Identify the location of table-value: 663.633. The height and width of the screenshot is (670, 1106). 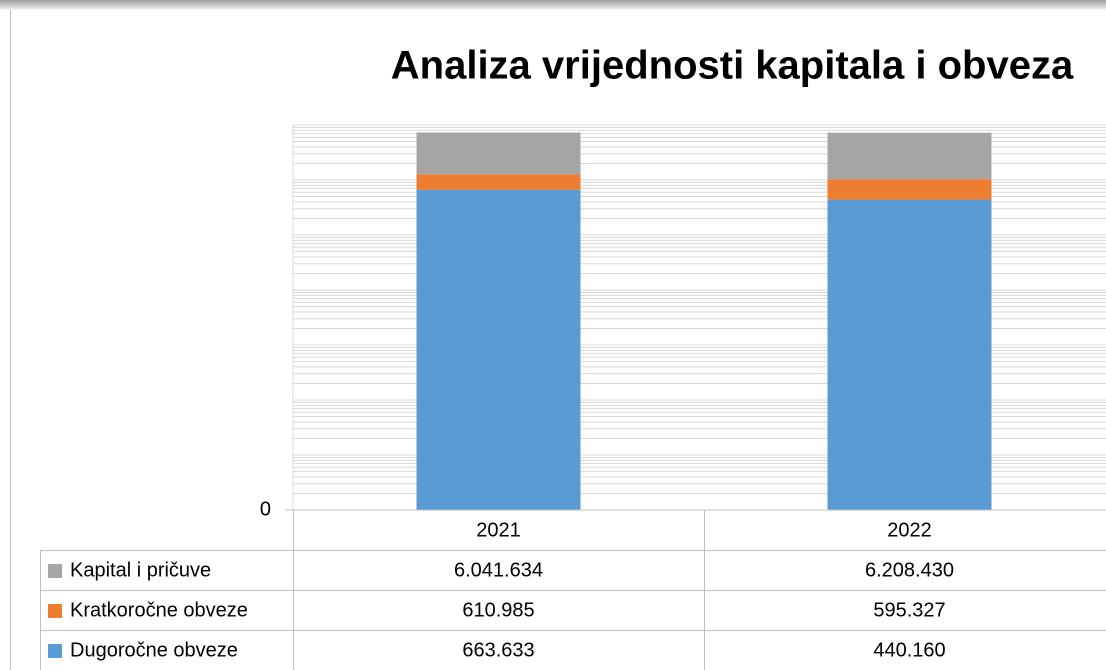
(498, 650).